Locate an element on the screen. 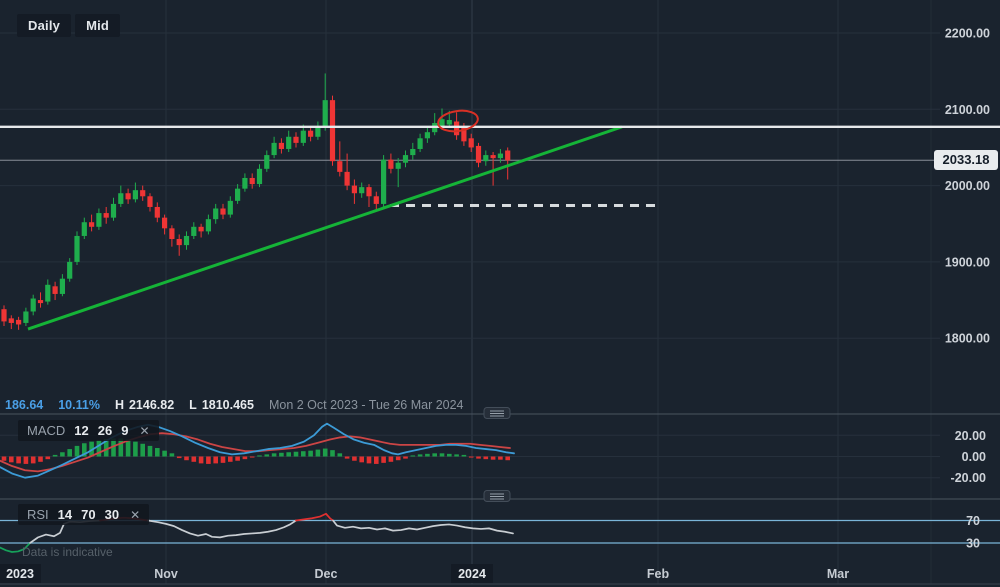  price-tick-label: 2000.00 is located at coordinates (967, 186).